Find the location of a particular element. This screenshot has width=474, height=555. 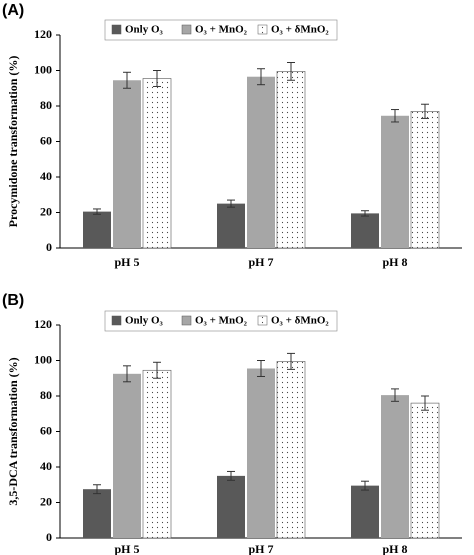

panel-label: (B) is located at coordinates (13, 300).